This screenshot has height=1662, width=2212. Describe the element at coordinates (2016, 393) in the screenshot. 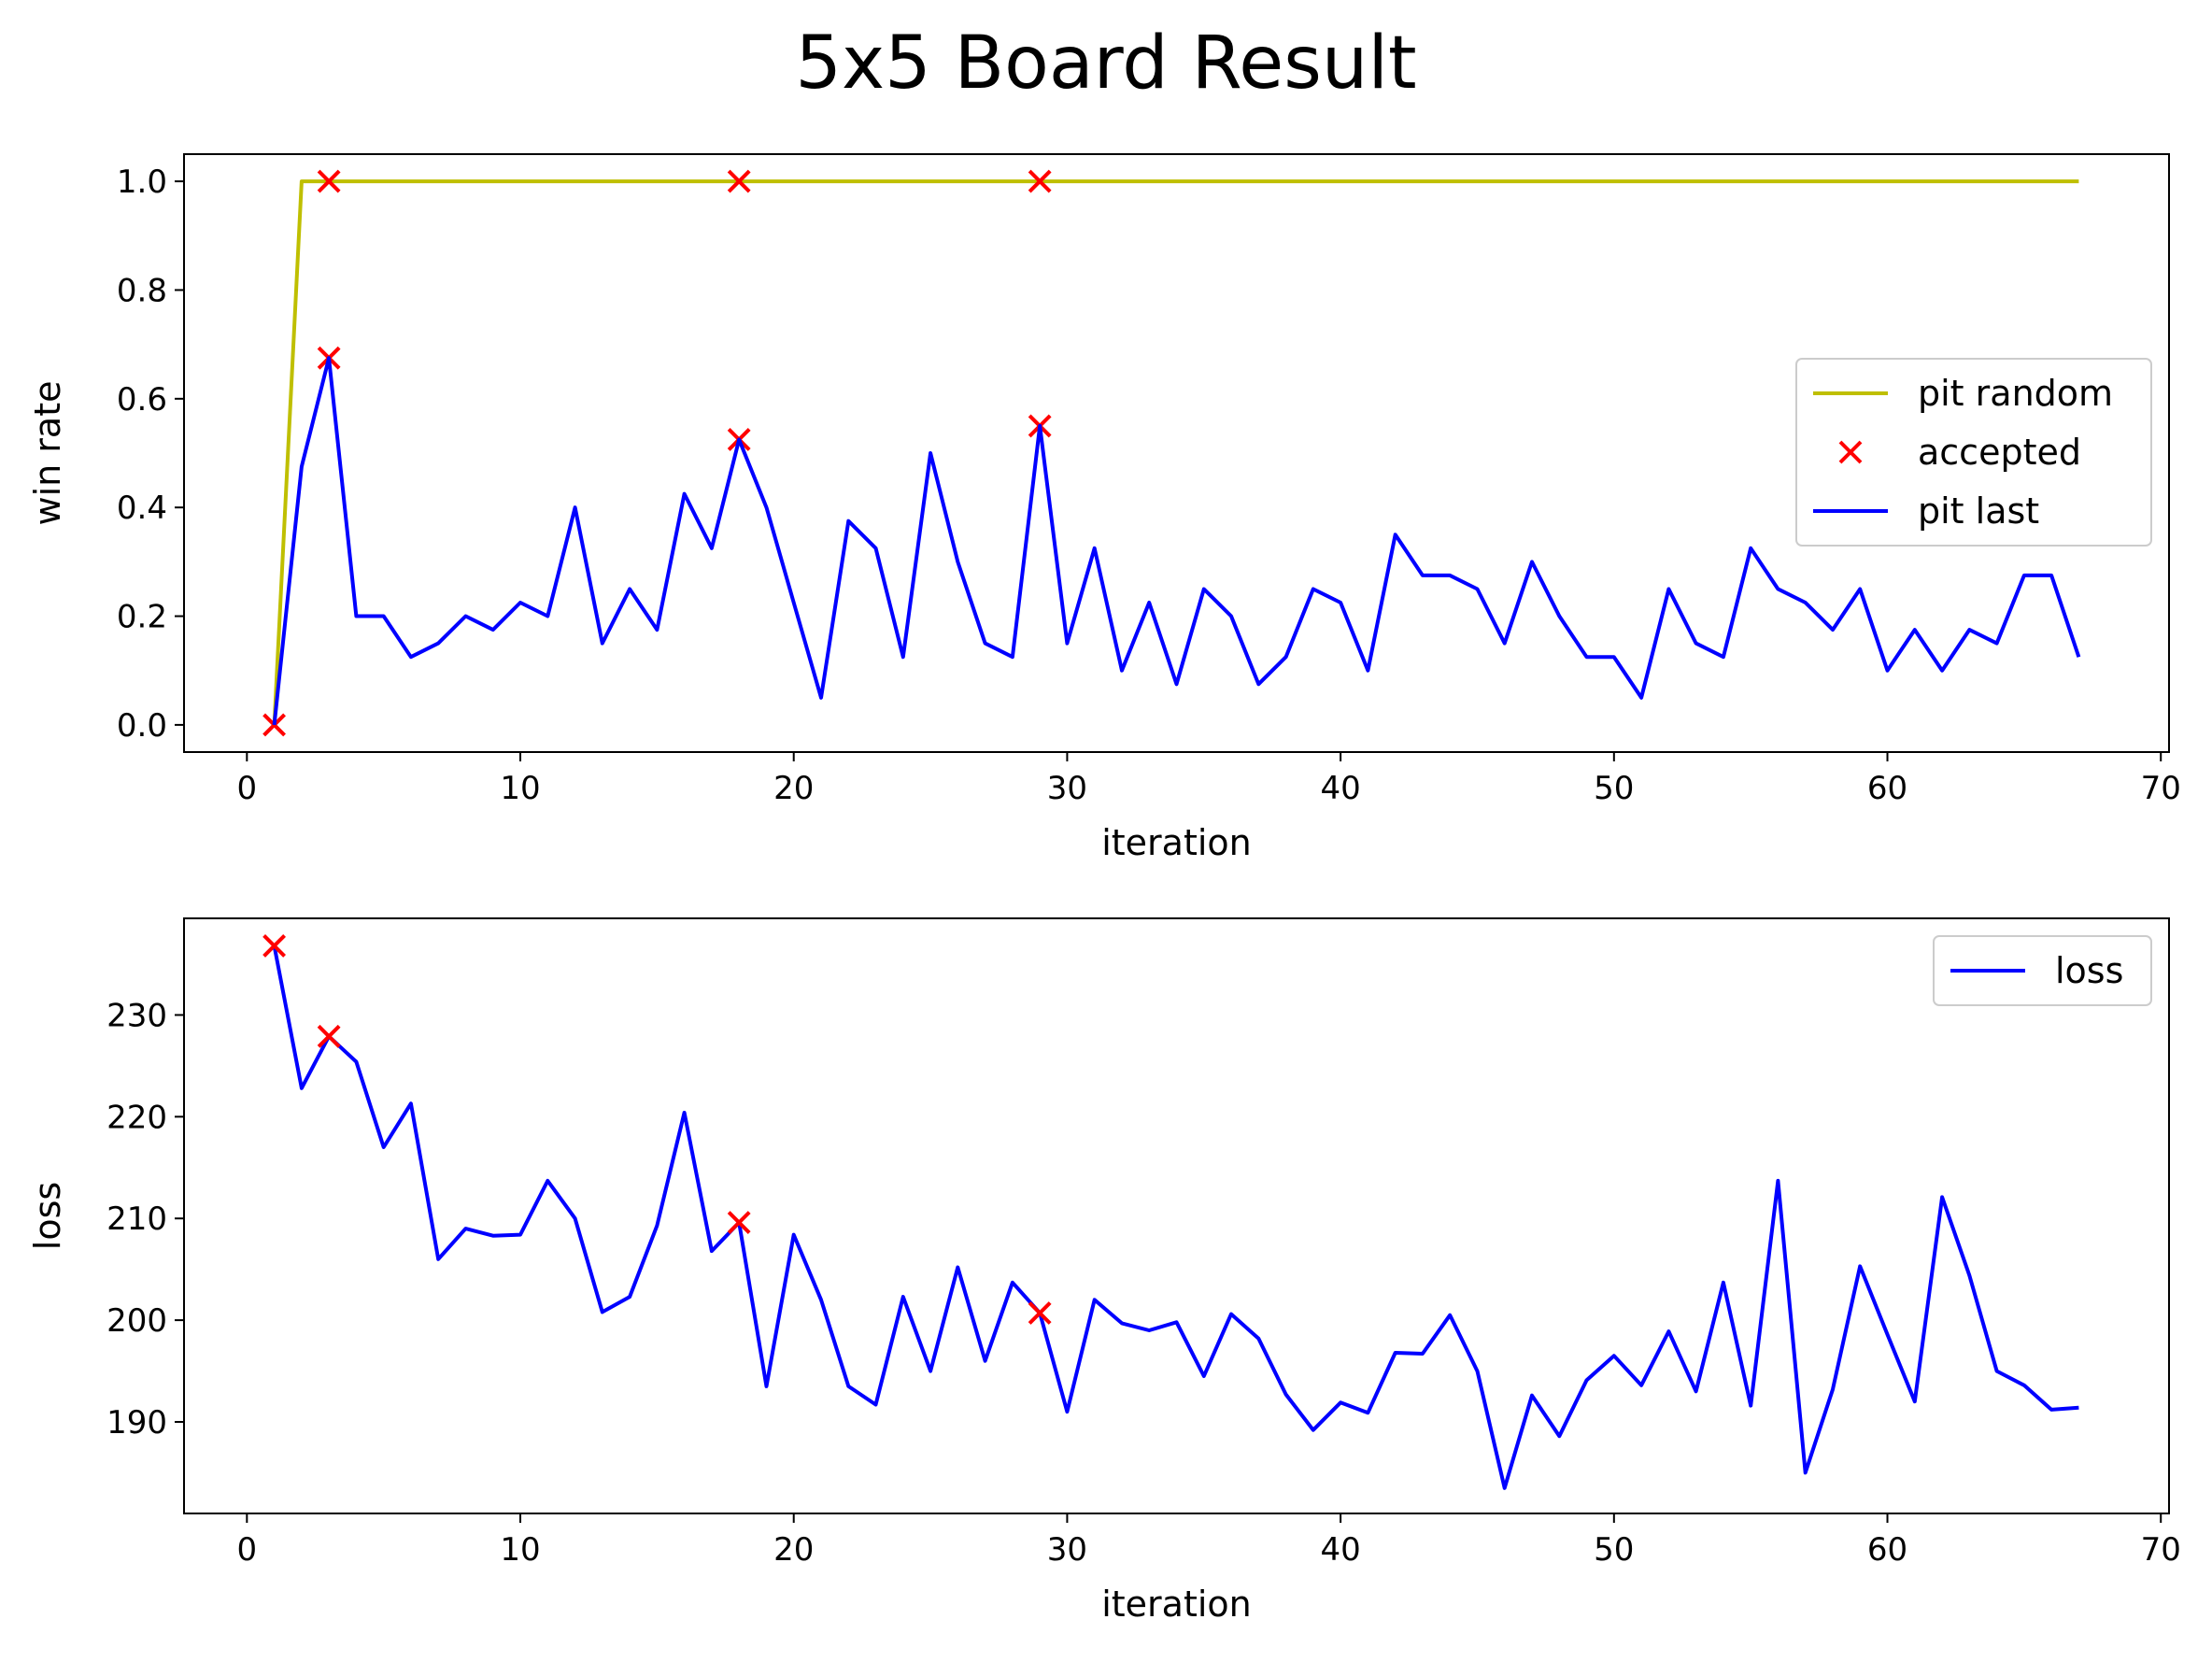

I see `legend-label: pit random` at that location.